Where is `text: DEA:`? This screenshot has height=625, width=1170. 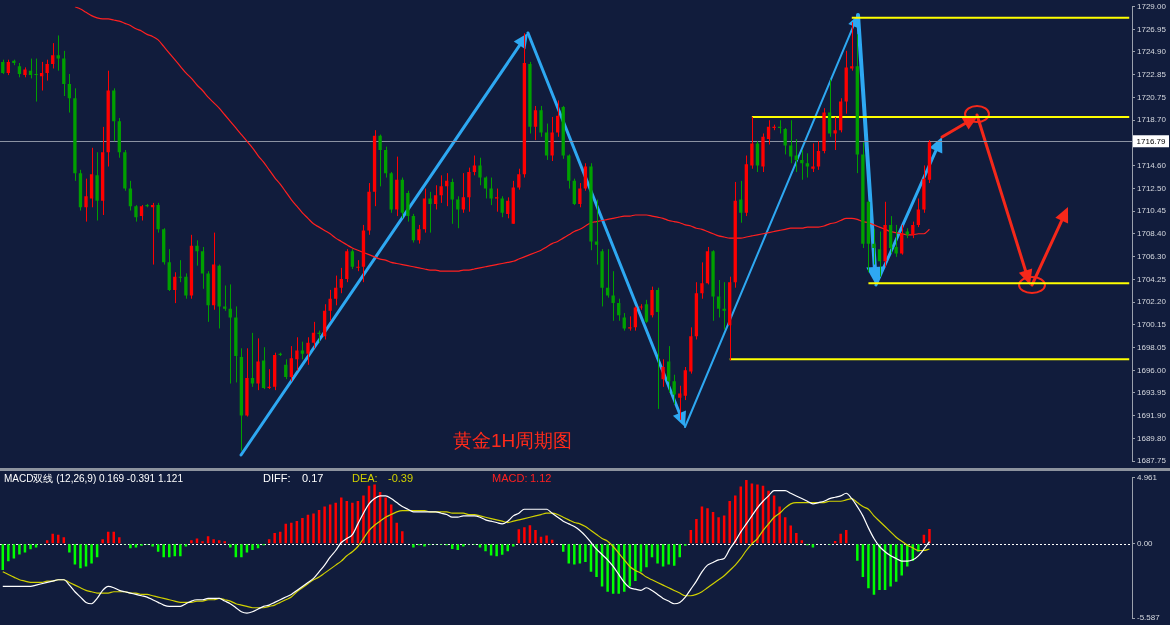 text: DEA: is located at coordinates (365, 478).